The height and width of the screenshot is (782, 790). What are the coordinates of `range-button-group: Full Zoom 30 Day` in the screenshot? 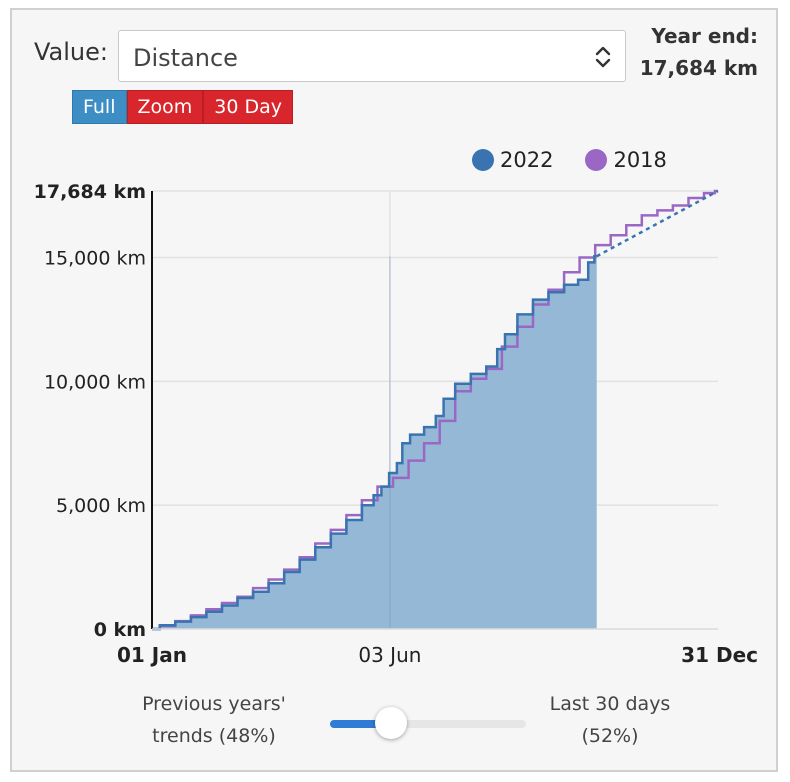 It's located at (183, 107).